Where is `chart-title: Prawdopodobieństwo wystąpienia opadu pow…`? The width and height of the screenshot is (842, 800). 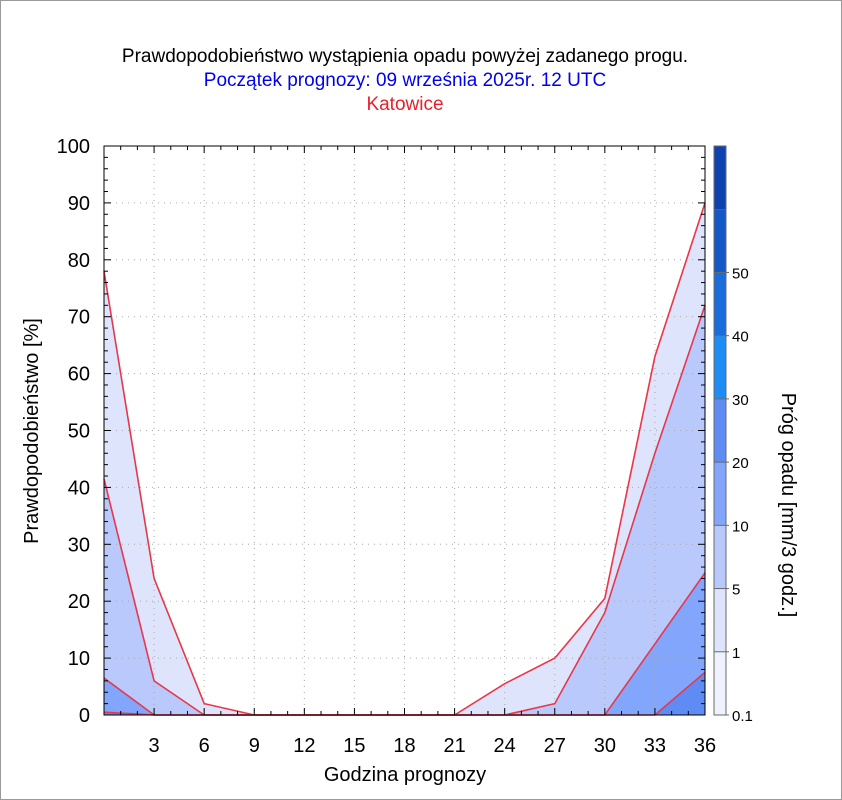 chart-title: Prawdopodobieństwo wystąpienia opadu pow… is located at coordinates (405, 56).